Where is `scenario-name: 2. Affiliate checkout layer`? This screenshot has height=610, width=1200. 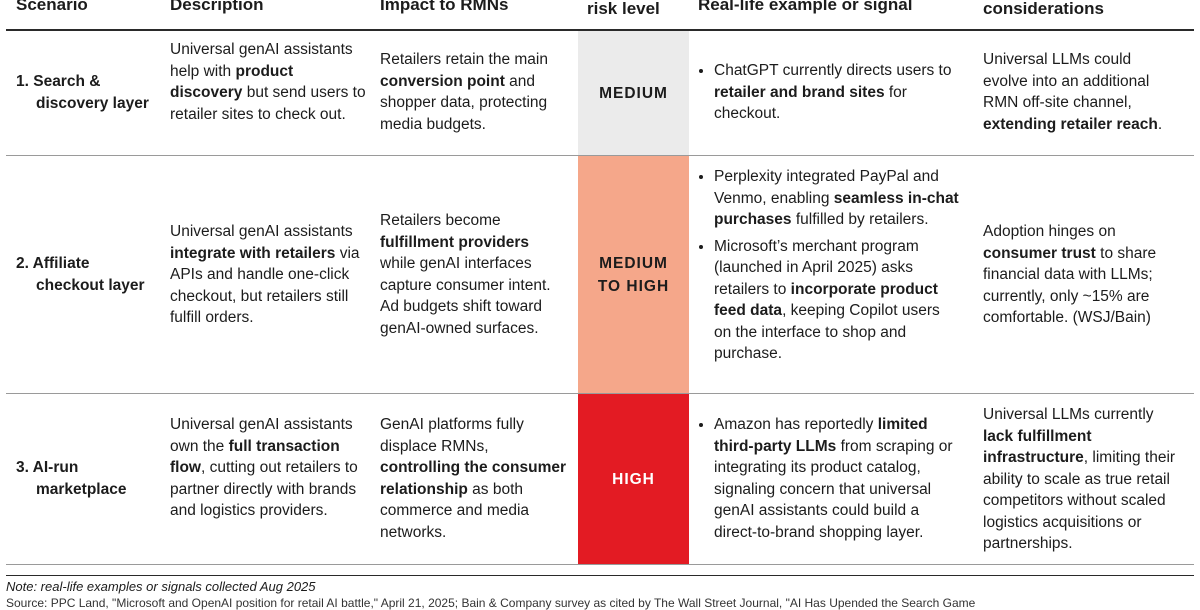 scenario-name: 2. Affiliate checkout layer is located at coordinates (80, 274).